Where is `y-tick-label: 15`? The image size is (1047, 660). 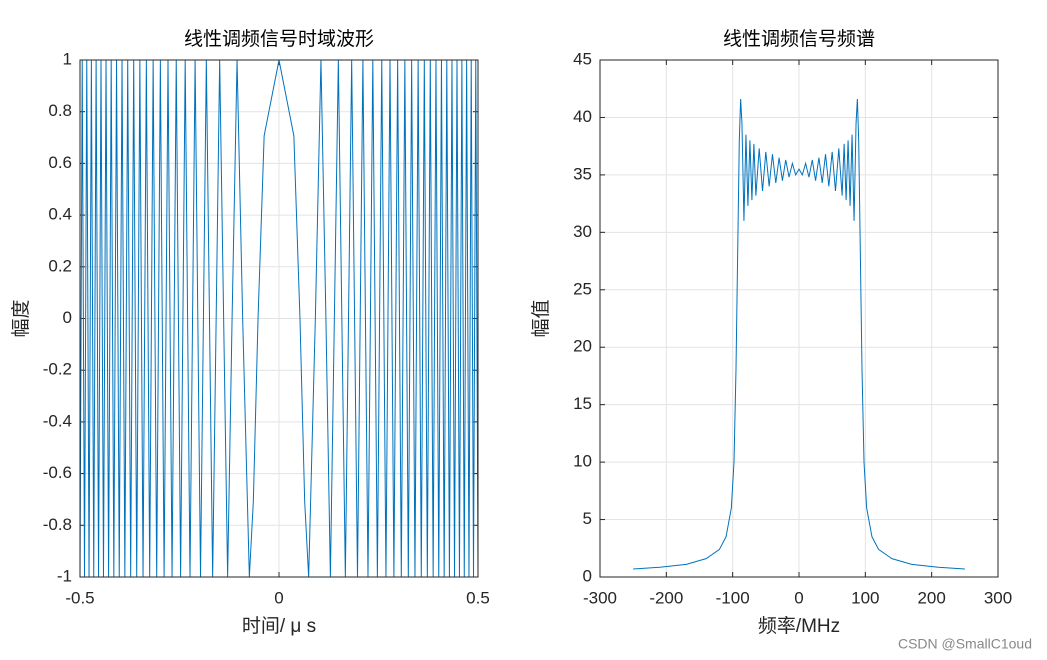
y-tick-label: 15 is located at coordinates (582, 403).